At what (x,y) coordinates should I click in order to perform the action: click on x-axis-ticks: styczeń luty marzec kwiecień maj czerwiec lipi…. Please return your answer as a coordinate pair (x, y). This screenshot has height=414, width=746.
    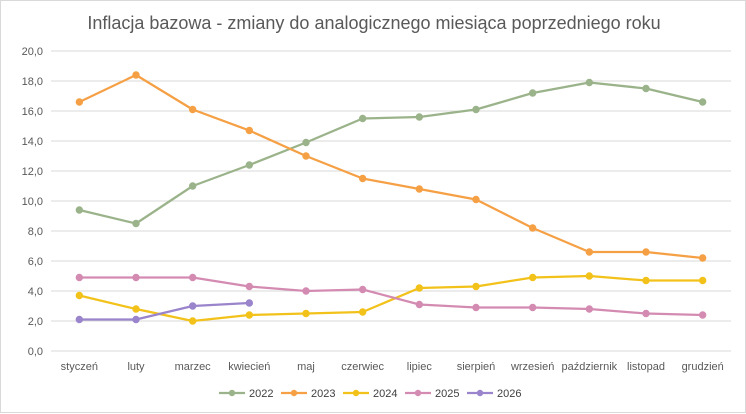
    Looking at the image, I should click on (392, 367).